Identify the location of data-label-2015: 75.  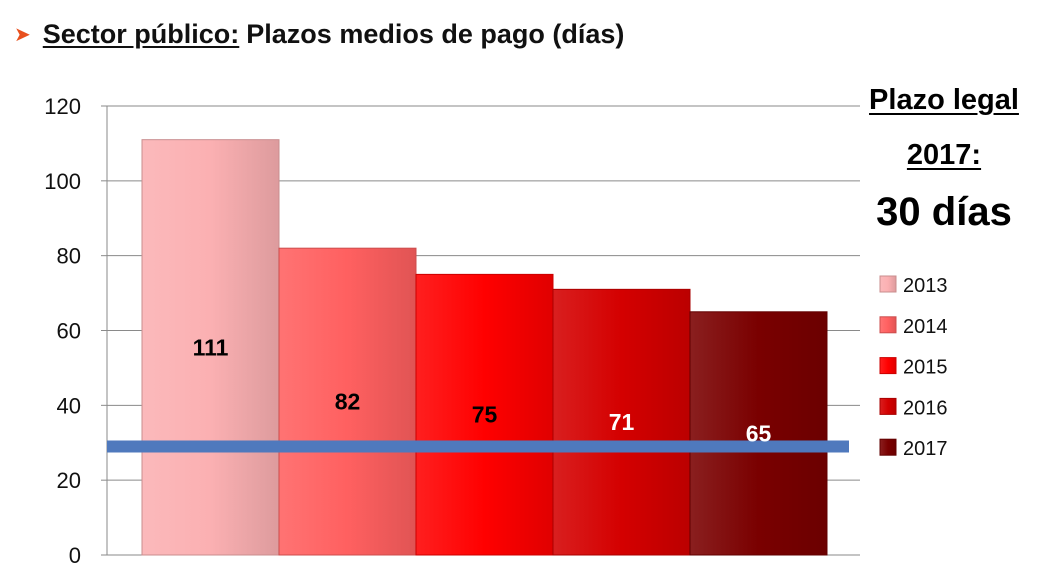
(485, 415).